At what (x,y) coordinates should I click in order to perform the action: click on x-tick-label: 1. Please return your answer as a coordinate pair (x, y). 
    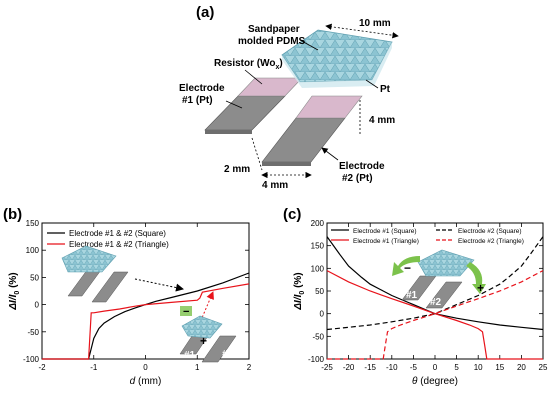
    Looking at the image, I should click on (197, 367).